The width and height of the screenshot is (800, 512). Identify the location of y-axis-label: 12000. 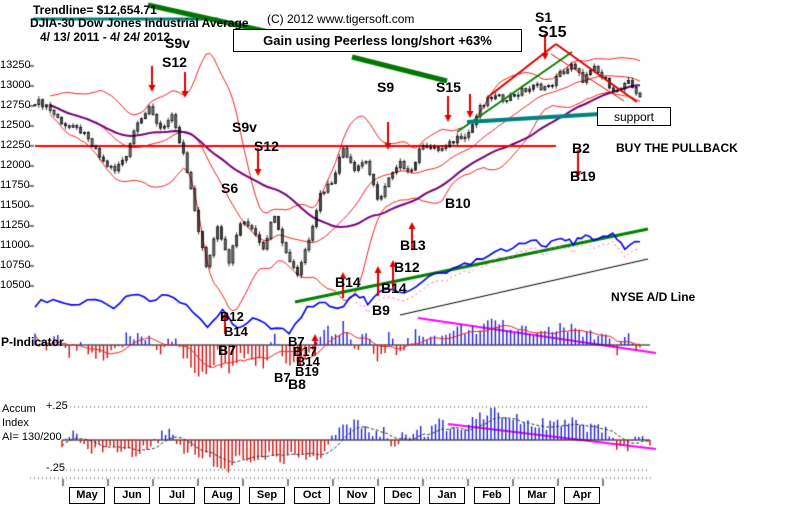
(15, 165).